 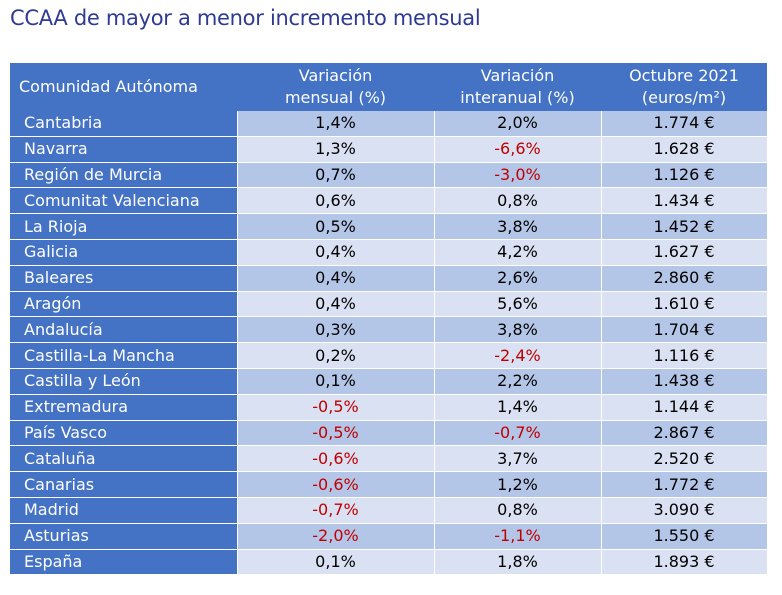 I want to click on cell-comunidad: Cantabria, so click(x=124, y=124).